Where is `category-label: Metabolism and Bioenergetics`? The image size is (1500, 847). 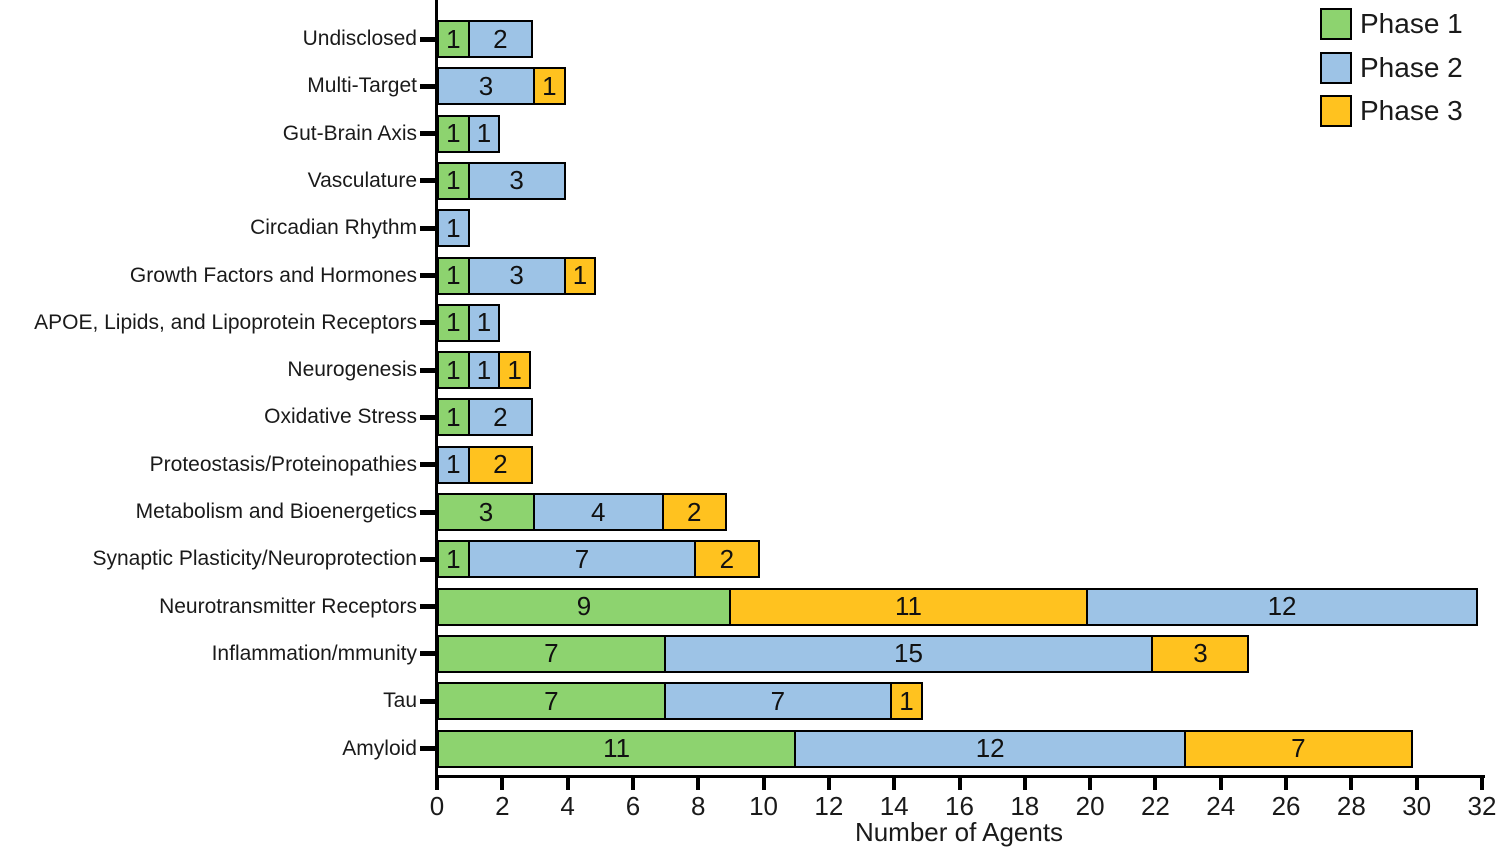
category-label: Metabolism and Bioenergetics is located at coordinates (276, 511).